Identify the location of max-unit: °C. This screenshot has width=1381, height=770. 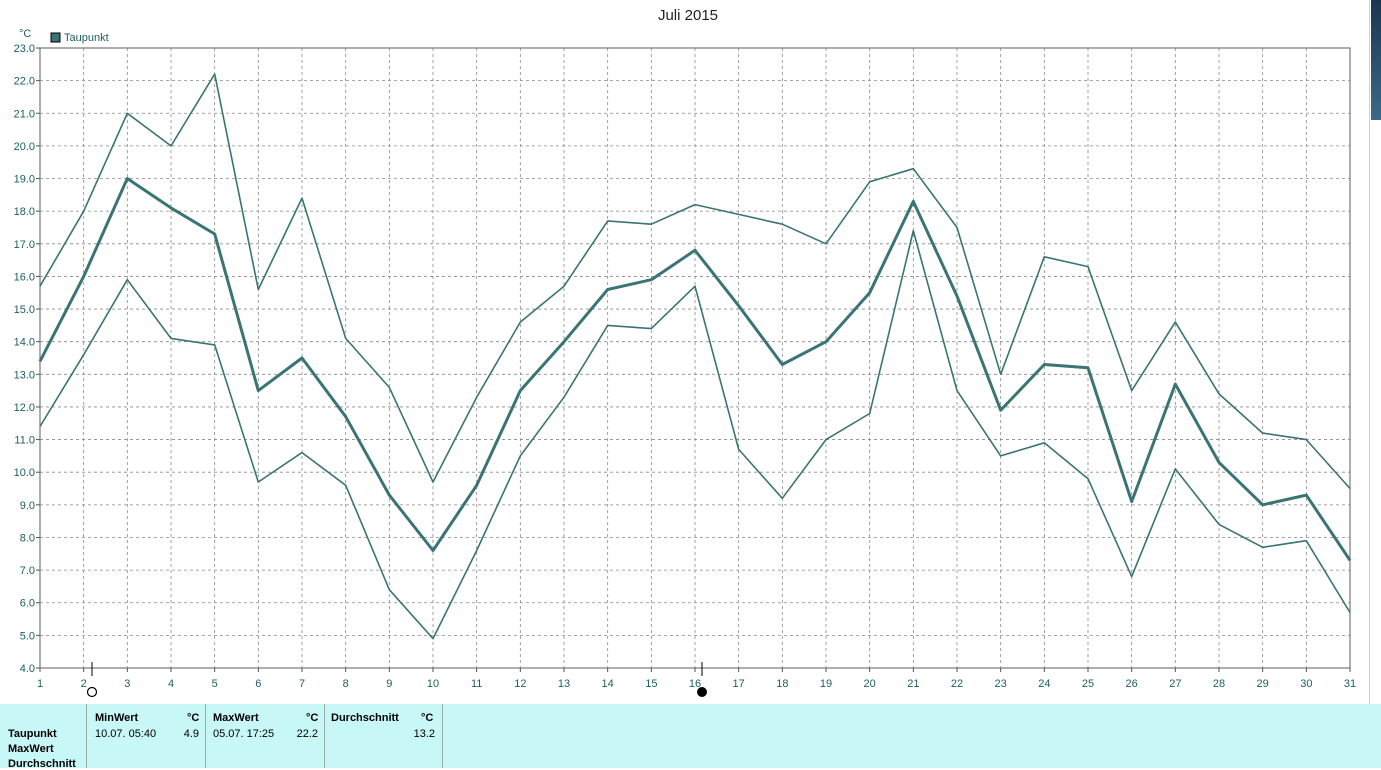
(312, 718).